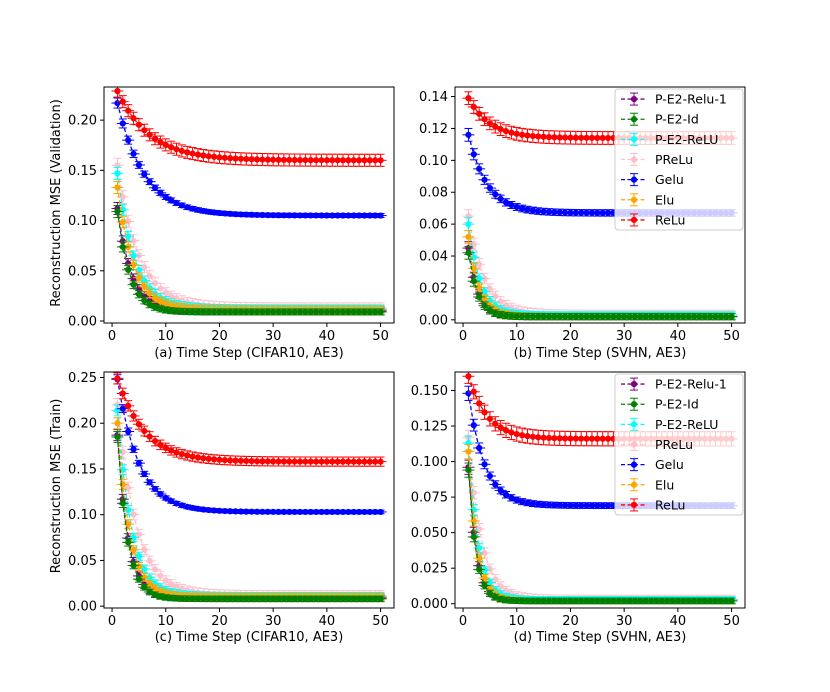 The width and height of the screenshot is (830, 692). What do you see at coordinates (249, 487) in the screenshot?
I see `panel-c-plot-area` at bounding box center [249, 487].